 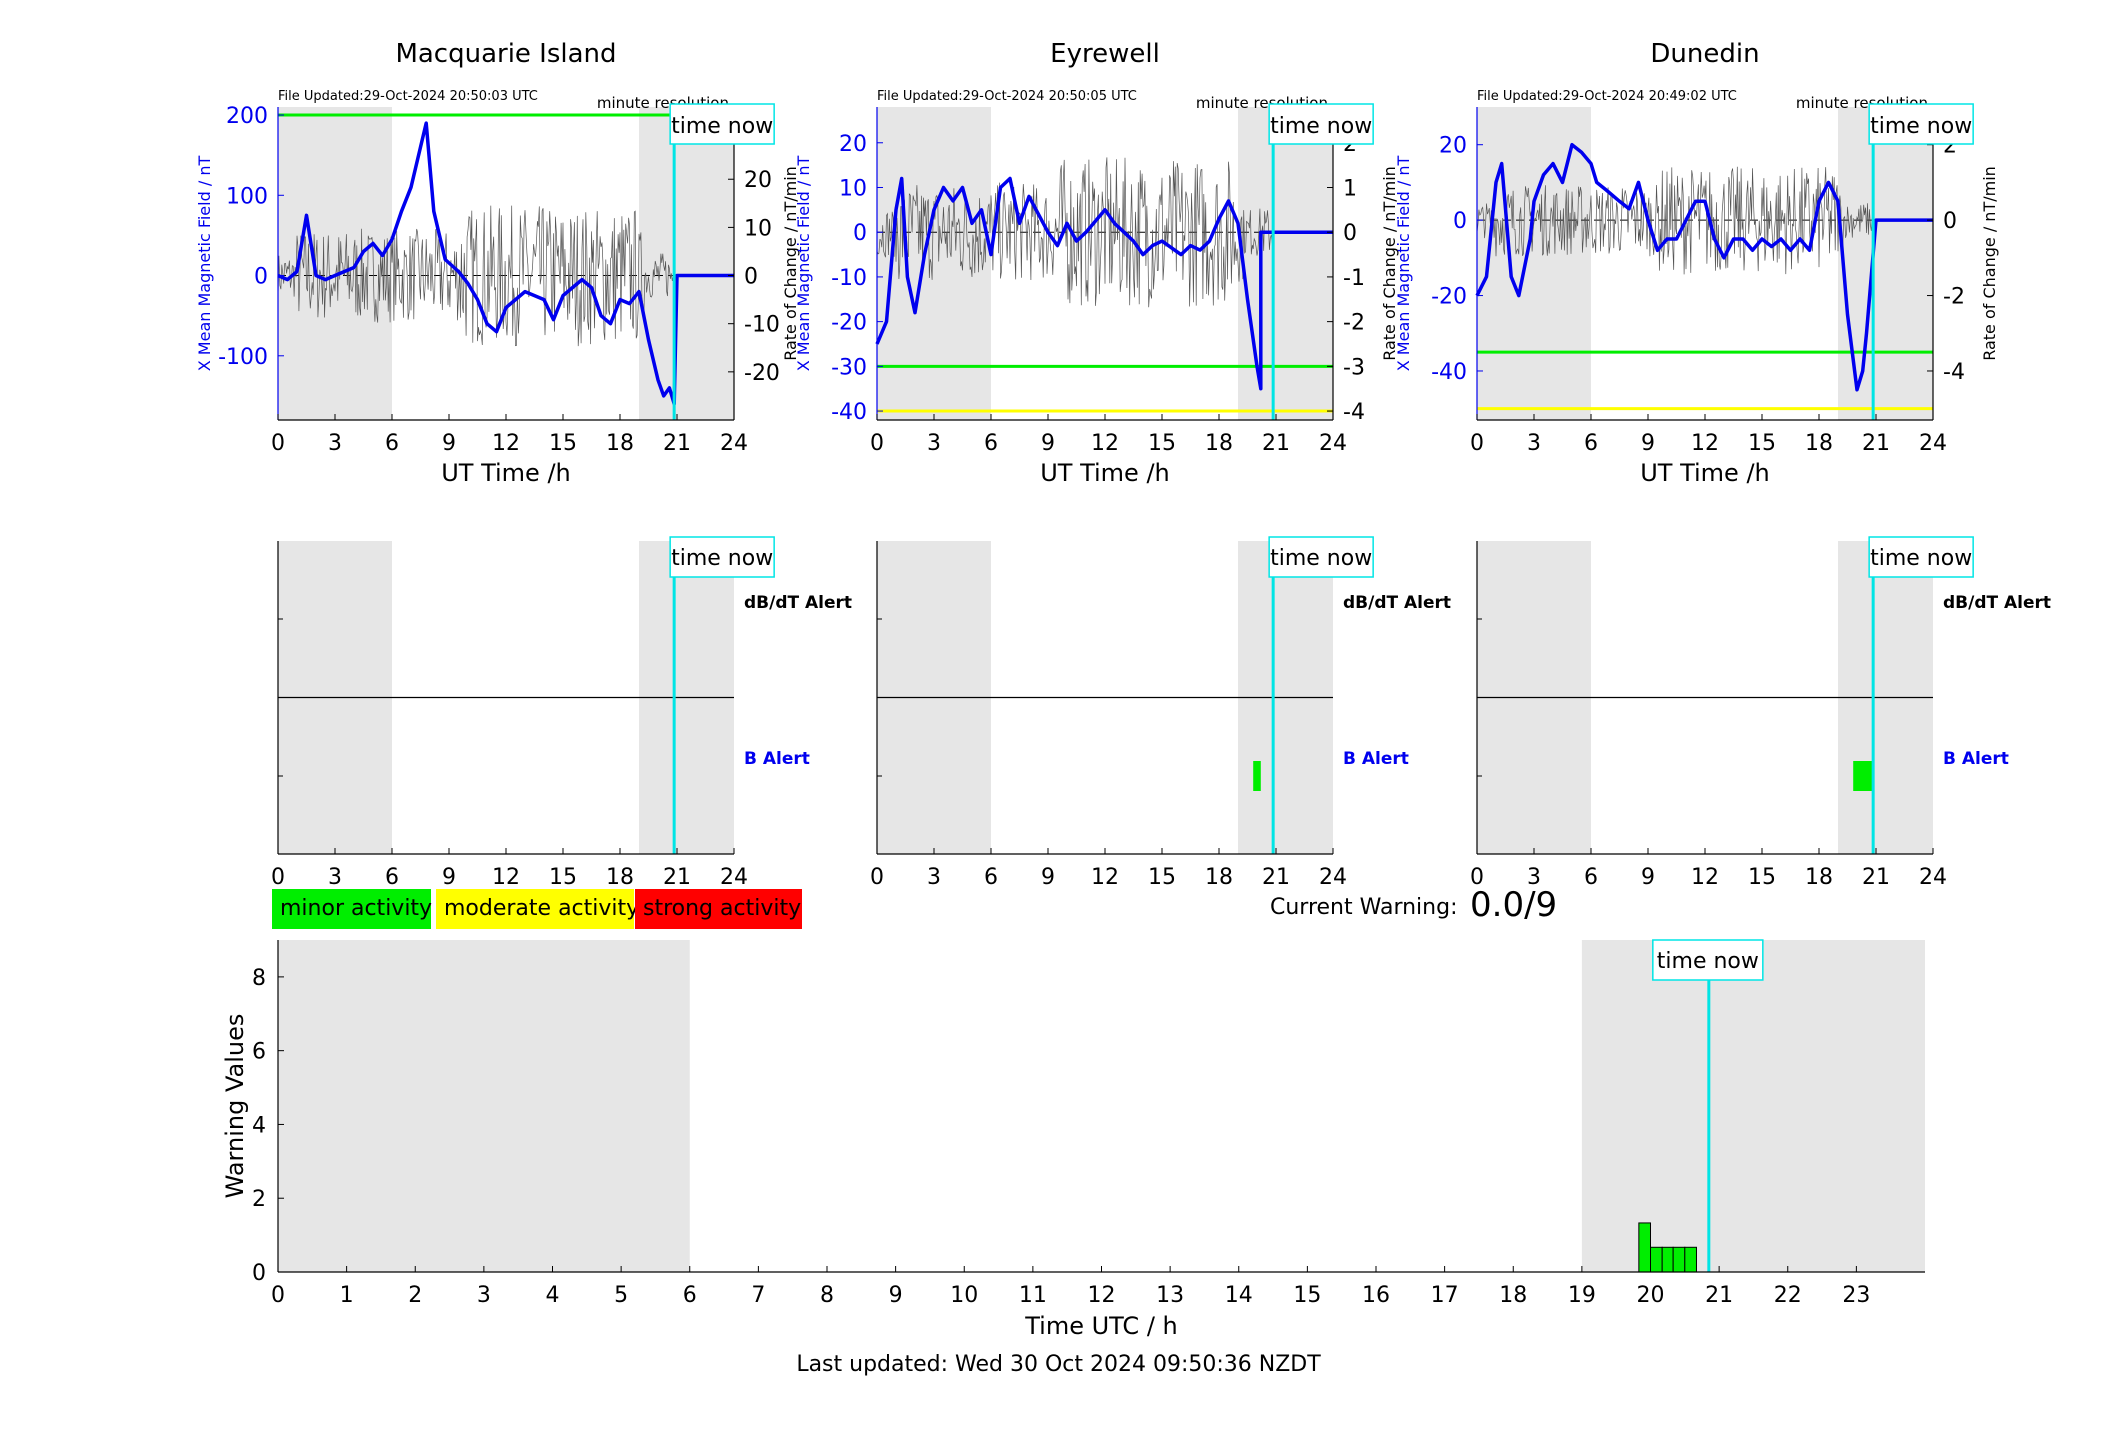 What do you see at coordinates (247, 196) in the screenshot?
I see `y-left-tick-label: 100` at bounding box center [247, 196].